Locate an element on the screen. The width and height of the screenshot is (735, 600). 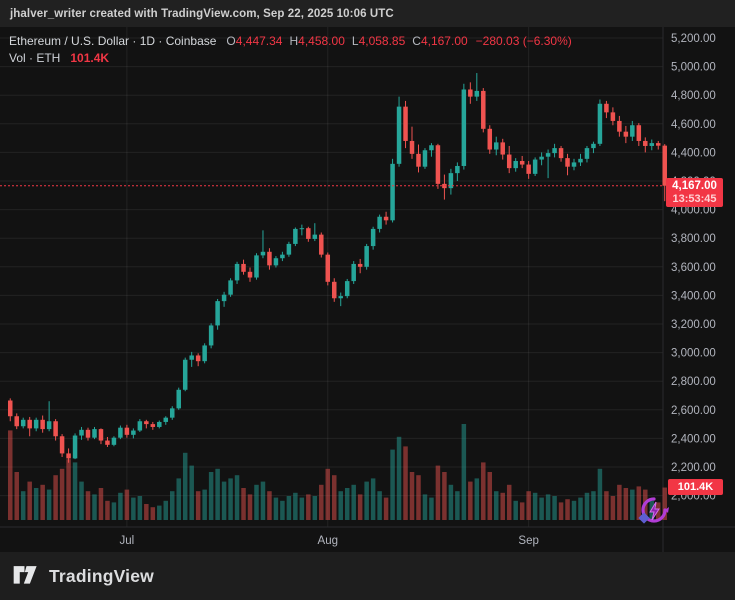
open-value: 4,447.34 is located at coordinates (259, 41).